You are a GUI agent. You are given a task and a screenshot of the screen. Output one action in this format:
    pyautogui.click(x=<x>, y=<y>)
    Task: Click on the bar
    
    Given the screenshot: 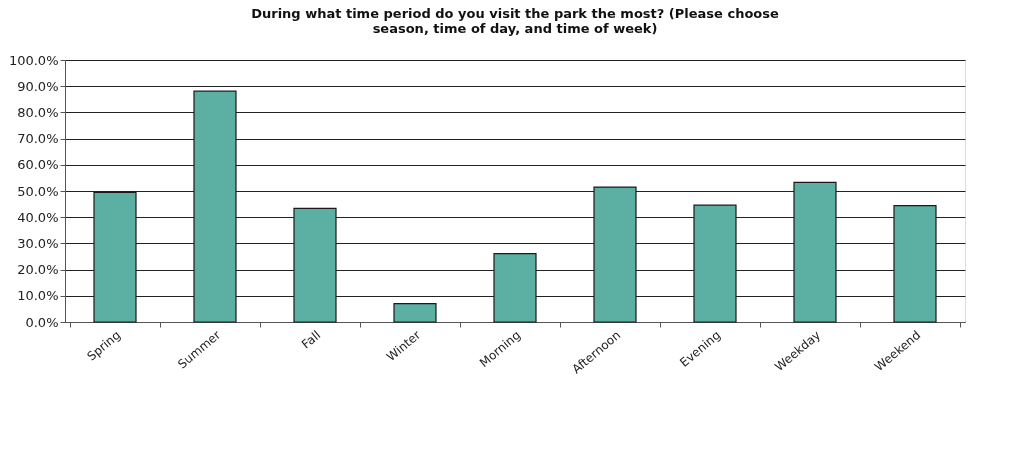 What is the action you would take?
    pyautogui.click(x=415, y=313)
    